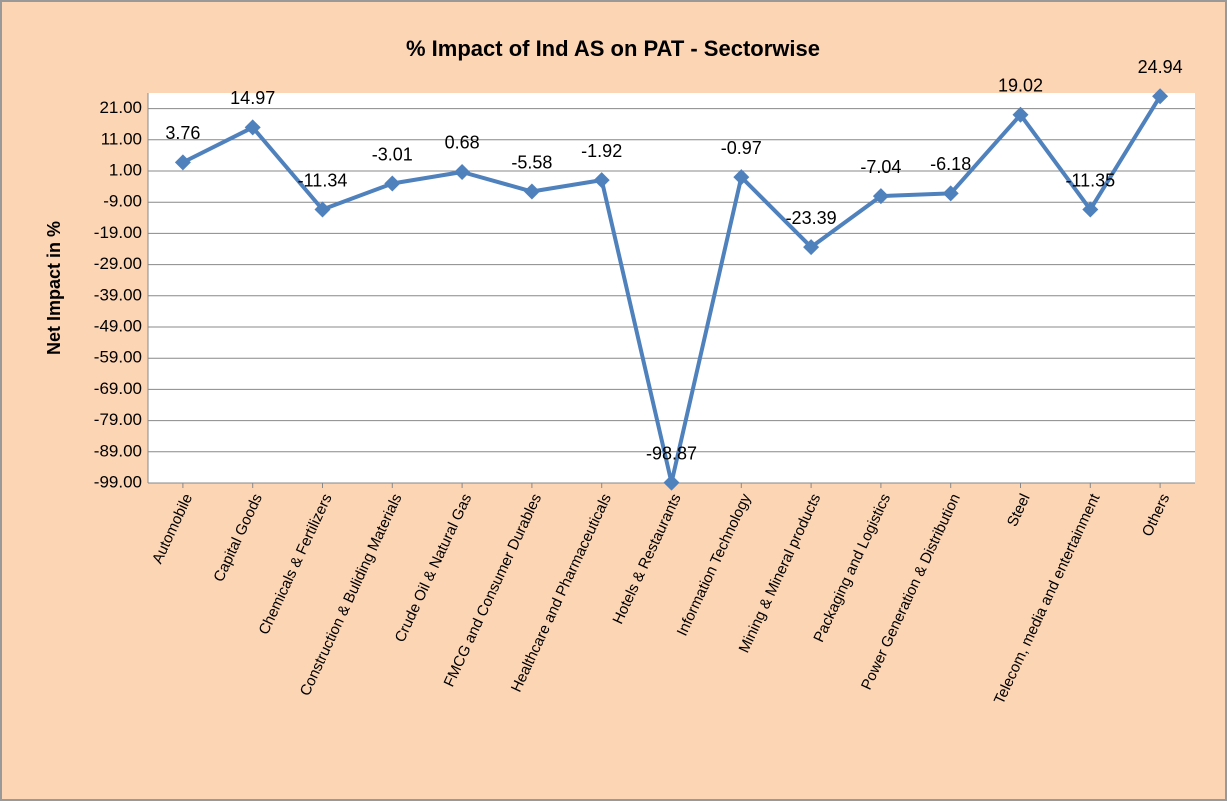 The width and height of the screenshot is (1227, 801). Describe the element at coordinates (182, 133) in the screenshot. I see `data-label: 3.76` at that location.